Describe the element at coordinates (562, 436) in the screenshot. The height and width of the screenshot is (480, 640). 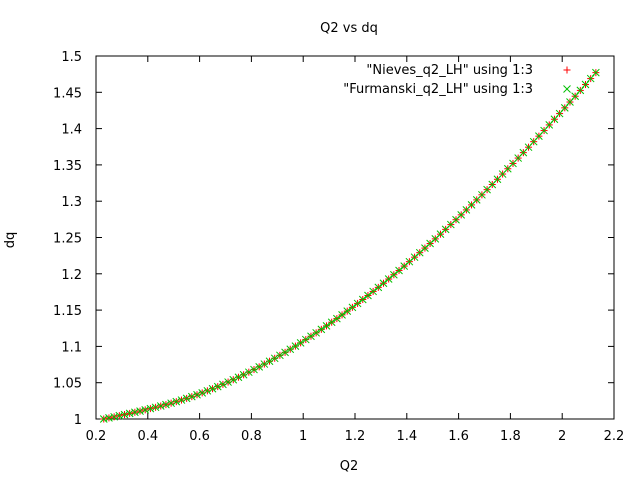
I see `x-tick-label: 2` at that location.